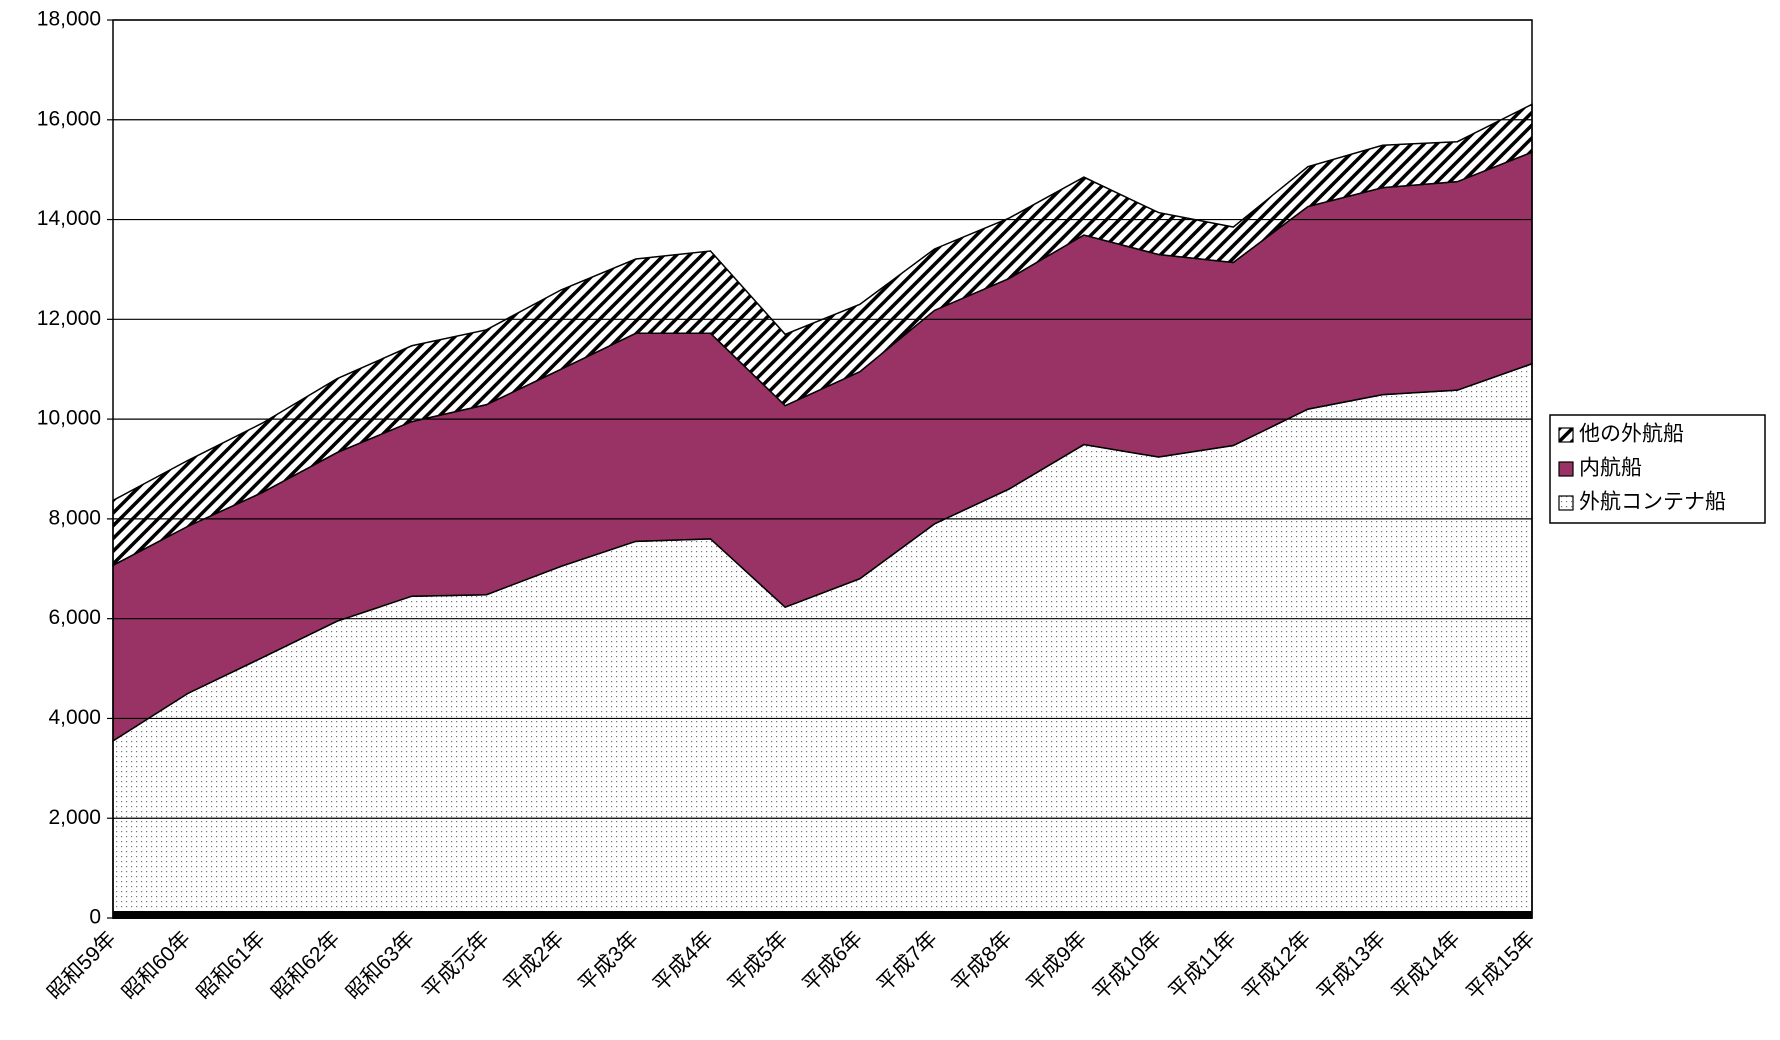  Describe the element at coordinates (69, 318) in the screenshot. I see `y-tick-label: 12,000` at that location.